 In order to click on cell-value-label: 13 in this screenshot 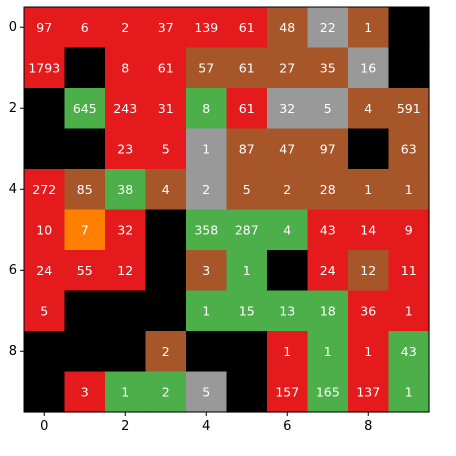, I will do `click(287, 310)`.